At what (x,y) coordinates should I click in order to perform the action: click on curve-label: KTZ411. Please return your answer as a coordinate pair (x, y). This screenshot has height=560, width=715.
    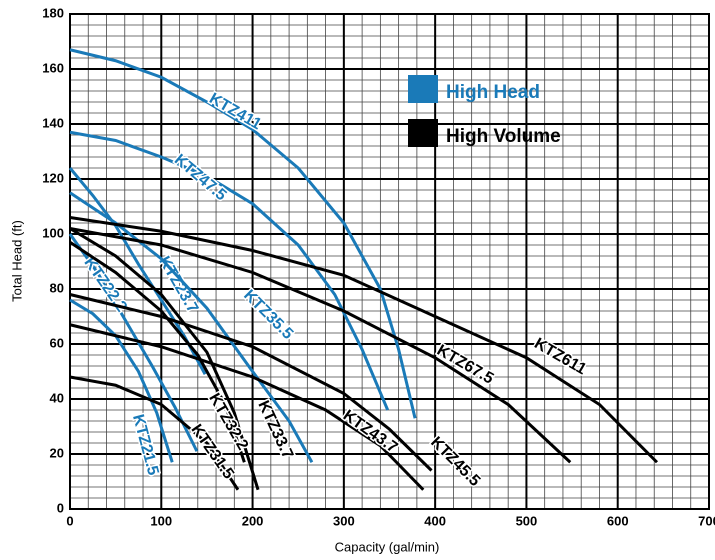
    Looking at the image, I should click on (235, 111).